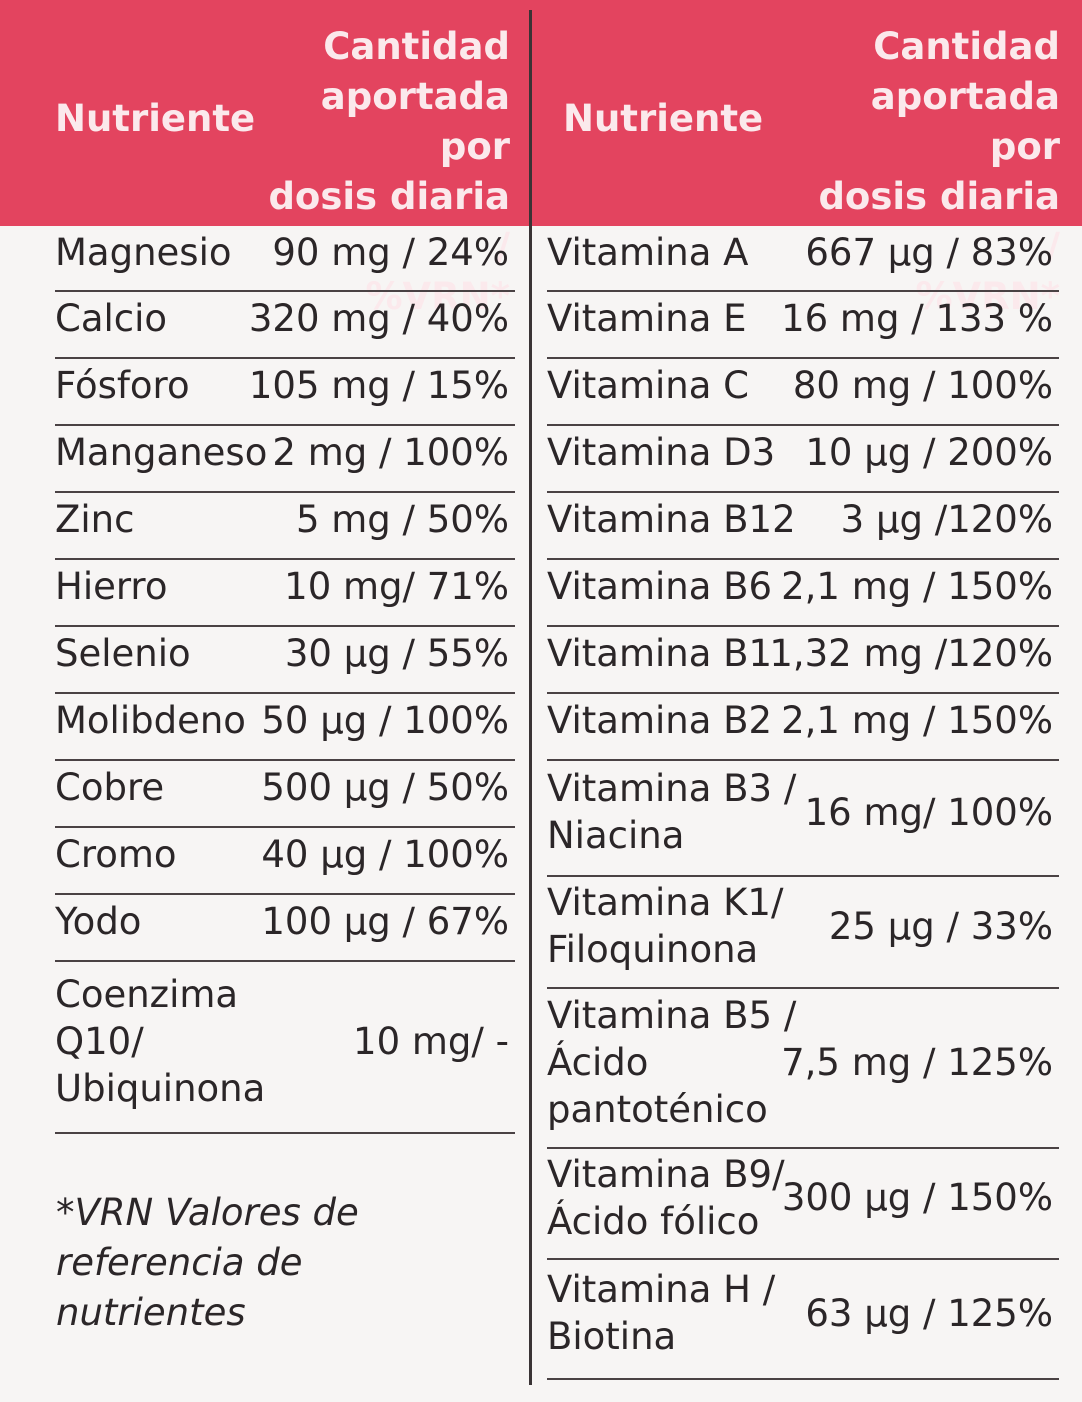 This screenshot has width=1082, height=1402. I want to click on nutrient-amount: 10 mg/ 71%, so click(396, 586).